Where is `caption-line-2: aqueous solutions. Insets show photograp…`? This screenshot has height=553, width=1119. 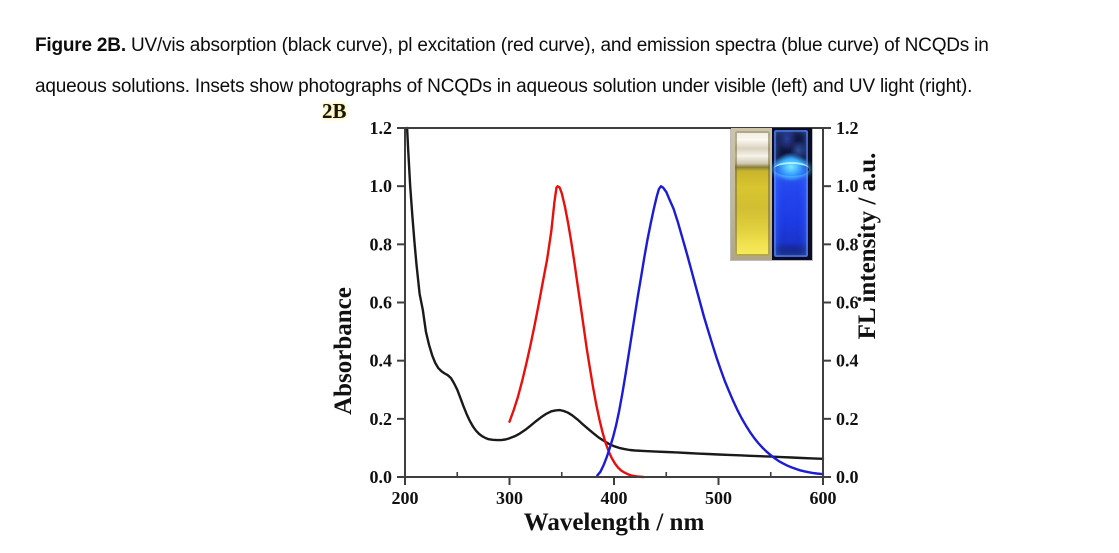
caption-line-2: aqueous solutions. Insets show photograp… is located at coordinates (504, 86).